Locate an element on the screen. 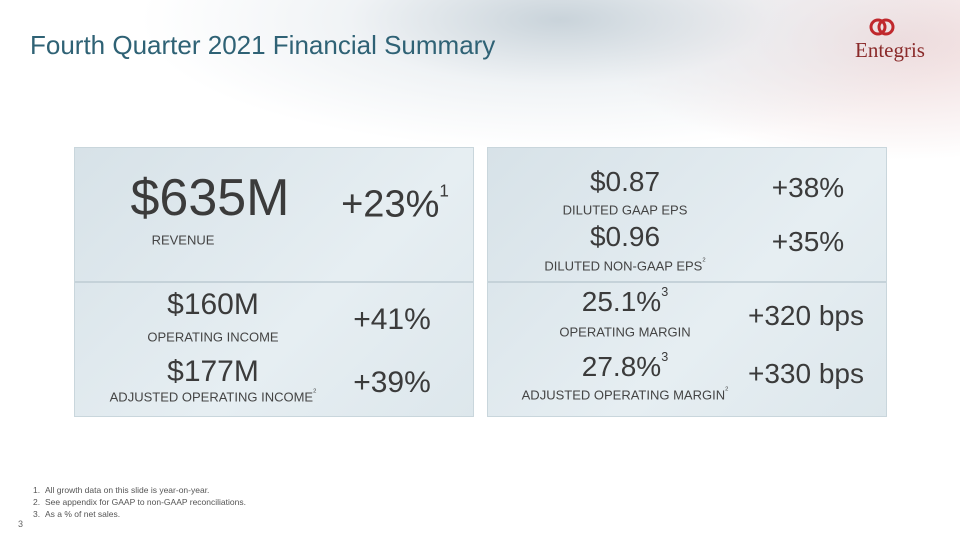  label-text: ADJUSTED OPERATING INCOME is located at coordinates (211, 397).